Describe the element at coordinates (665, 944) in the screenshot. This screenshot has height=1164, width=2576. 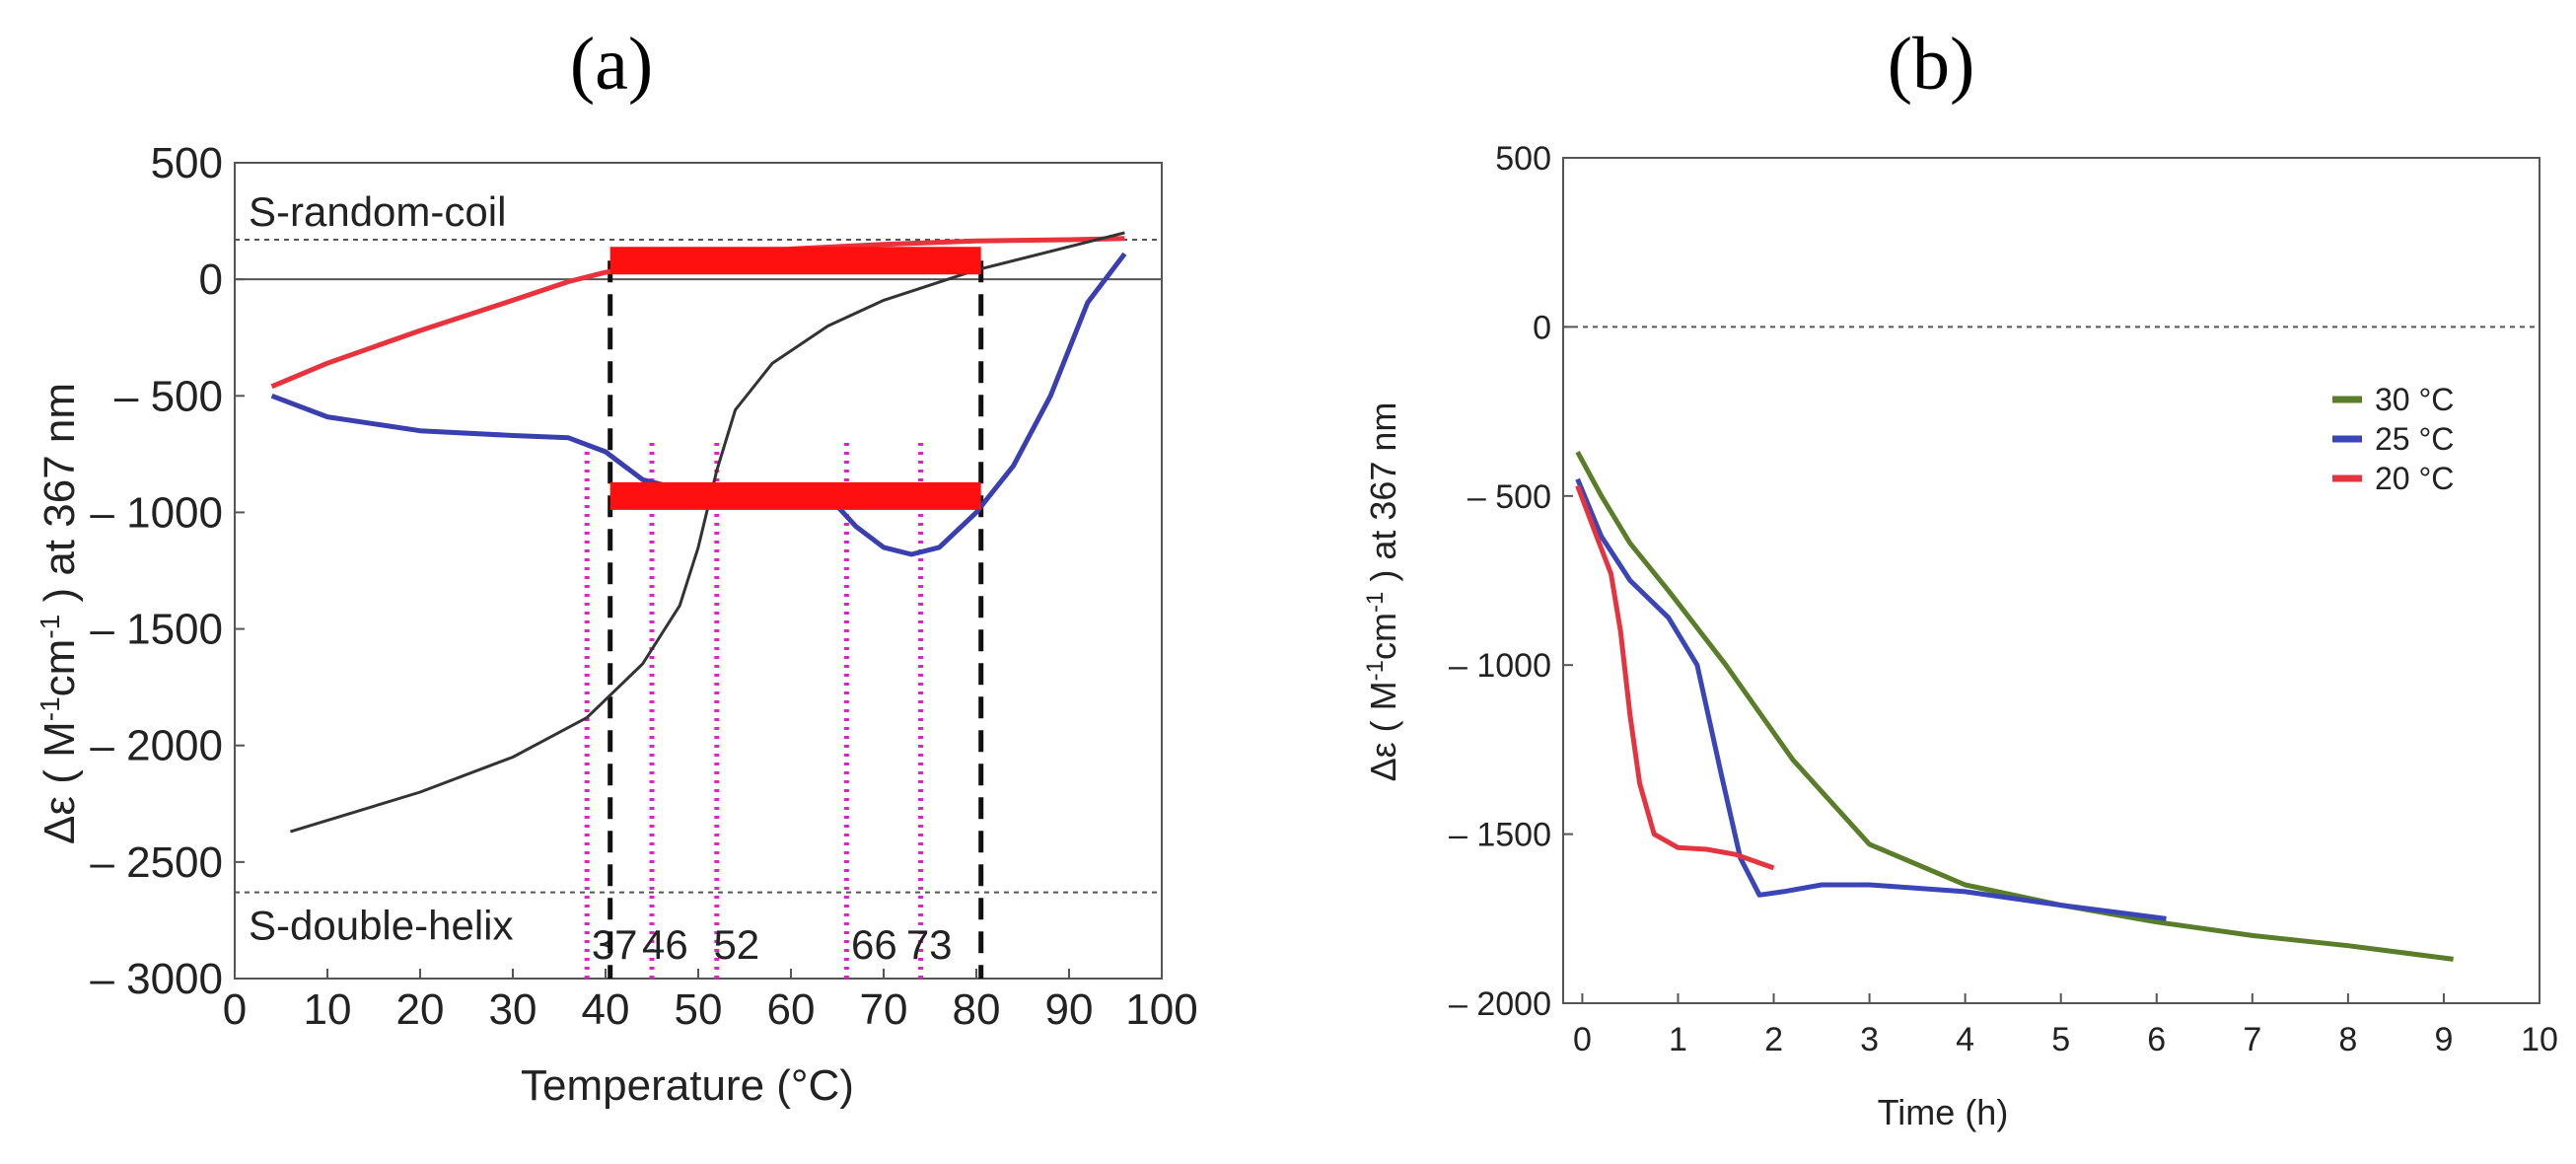
I see `panel-a-marker-label: 46` at that location.